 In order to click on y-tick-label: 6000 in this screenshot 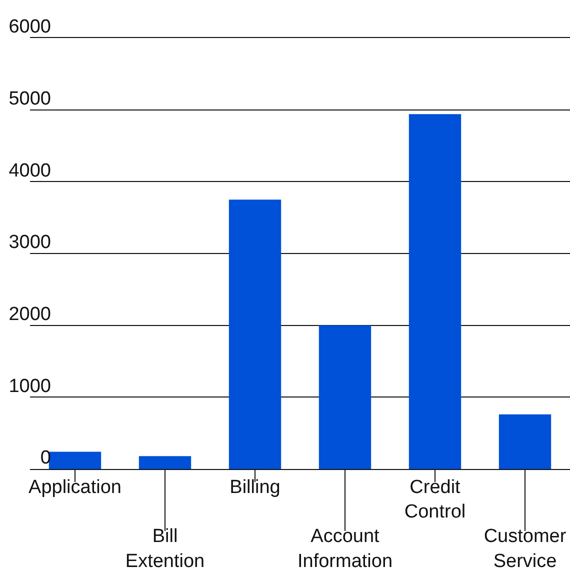, I will do `click(29, 27)`.